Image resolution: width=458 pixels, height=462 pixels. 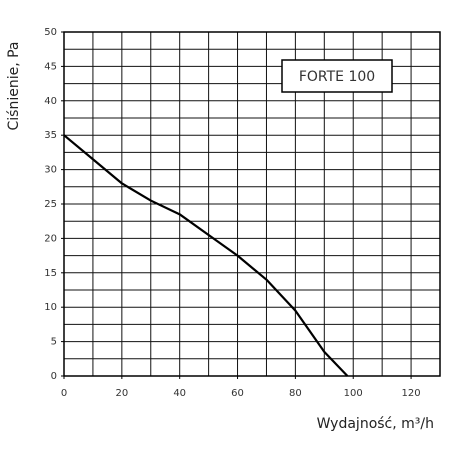 I want to click on x-tick-label: 80, so click(x=295, y=393).